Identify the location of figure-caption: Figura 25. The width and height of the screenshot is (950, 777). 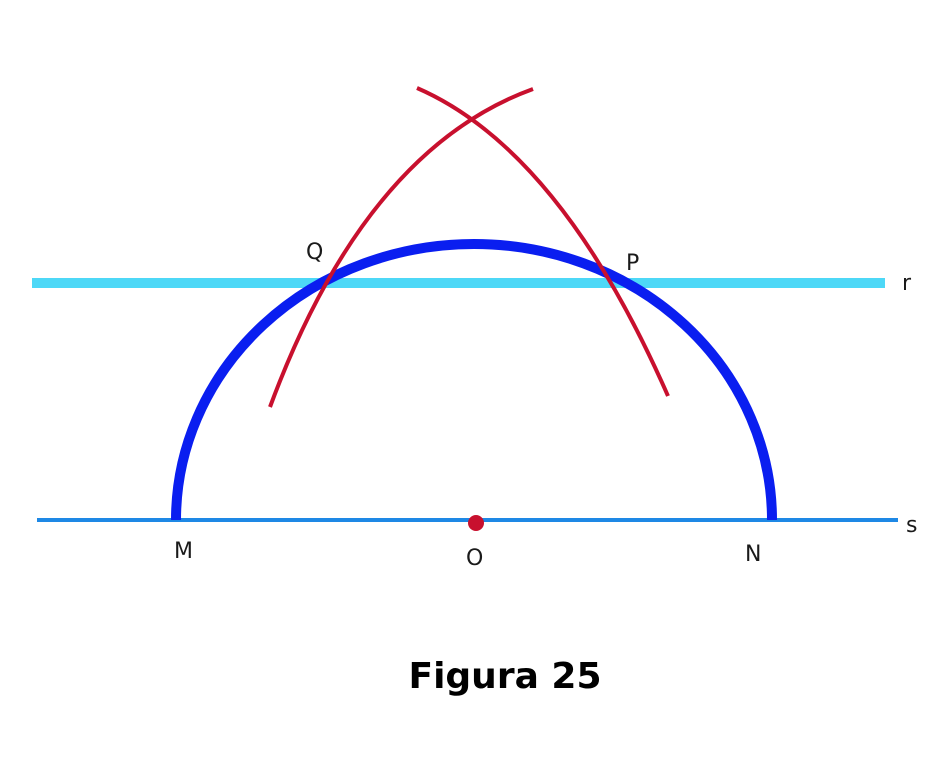
(504, 676).